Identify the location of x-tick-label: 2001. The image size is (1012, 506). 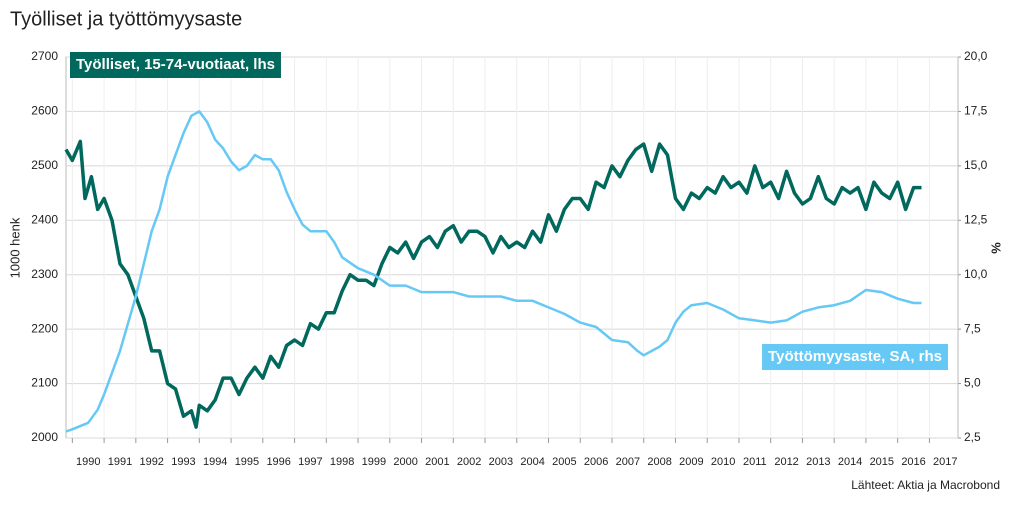
(437, 462).